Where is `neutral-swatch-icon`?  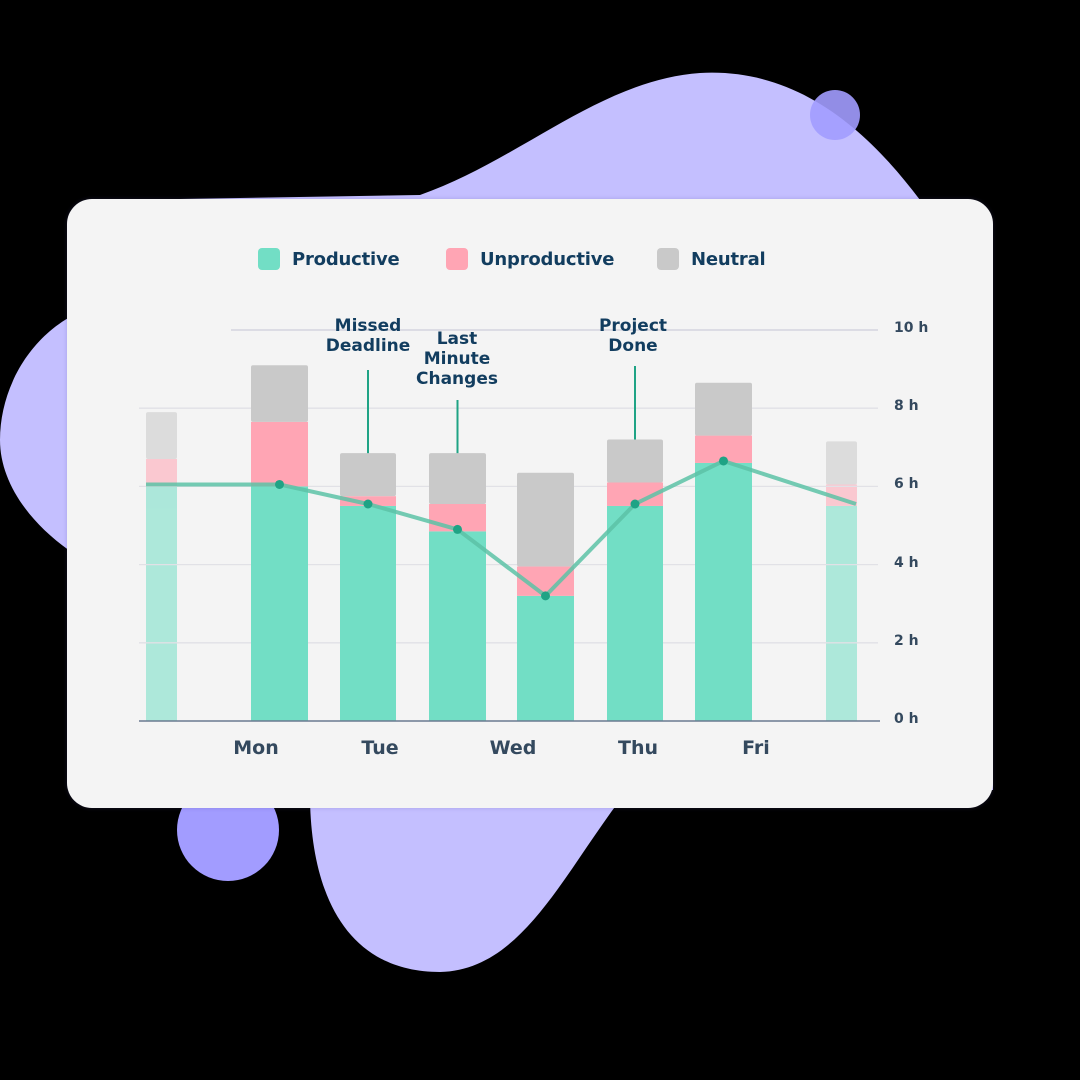
neutral-swatch-icon is located at coordinates (668, 259).